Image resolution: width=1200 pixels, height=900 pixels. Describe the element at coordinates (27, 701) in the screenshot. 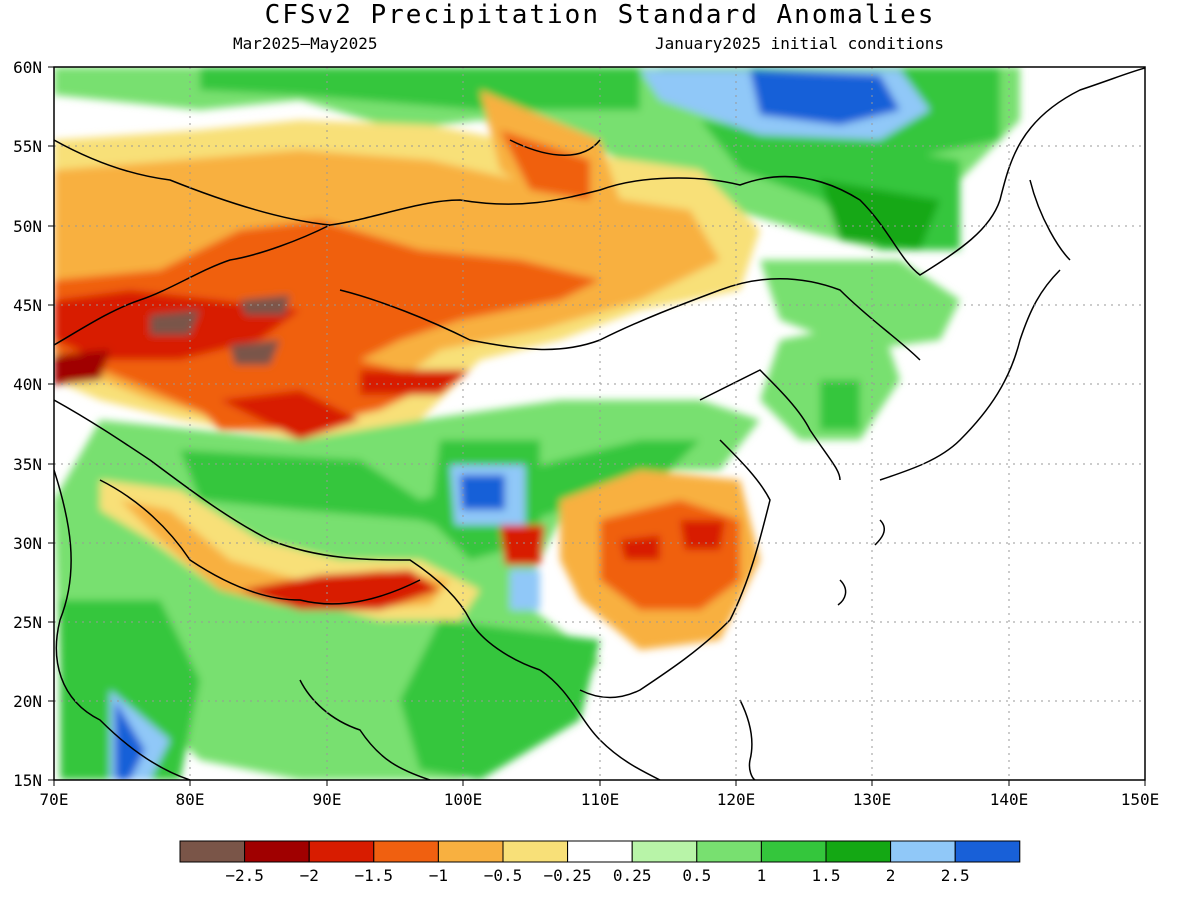

I see `lat-label: 20N` at that location.